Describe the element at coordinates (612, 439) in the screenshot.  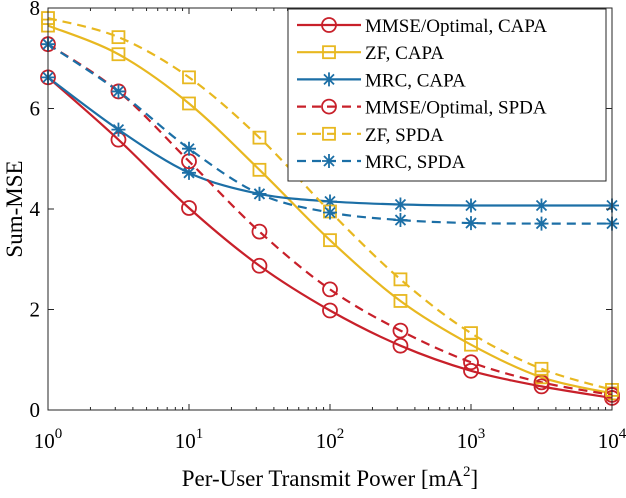
I see `x-tick-label-5: 10⁴` at that location.